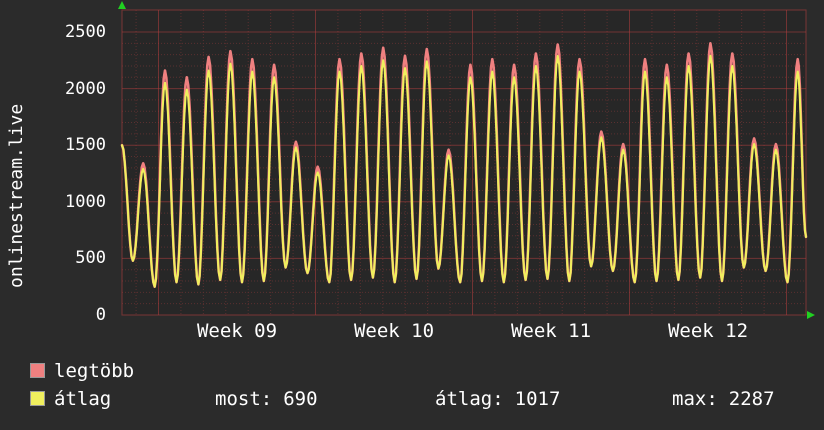  Describe the element at coordinates (37, 370) in the screenshot. I see `legend-swatch-legtobb` at that location.